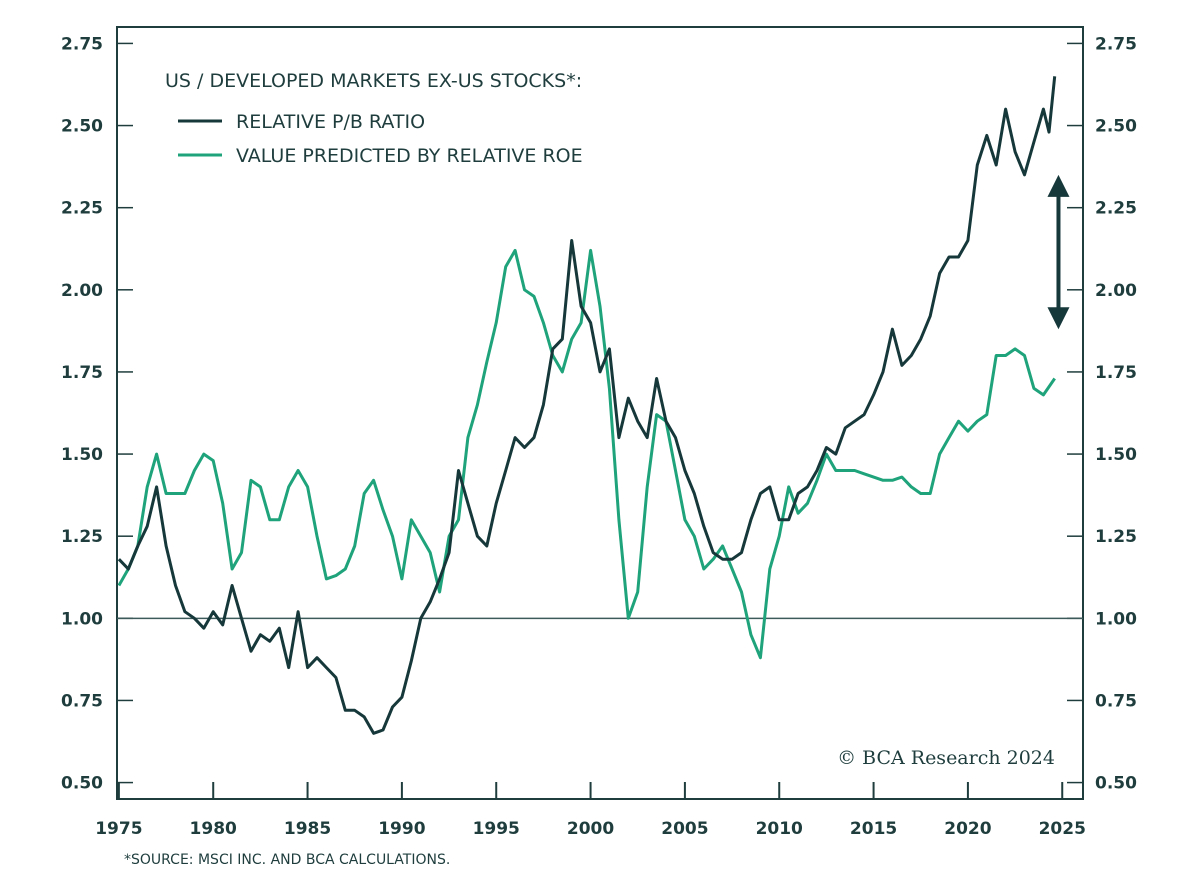  What do you see at coordinates (1116, 209) in the screenshot?
I see `y-tick-label-right: 2.25` at bounding box center [1116, 209].